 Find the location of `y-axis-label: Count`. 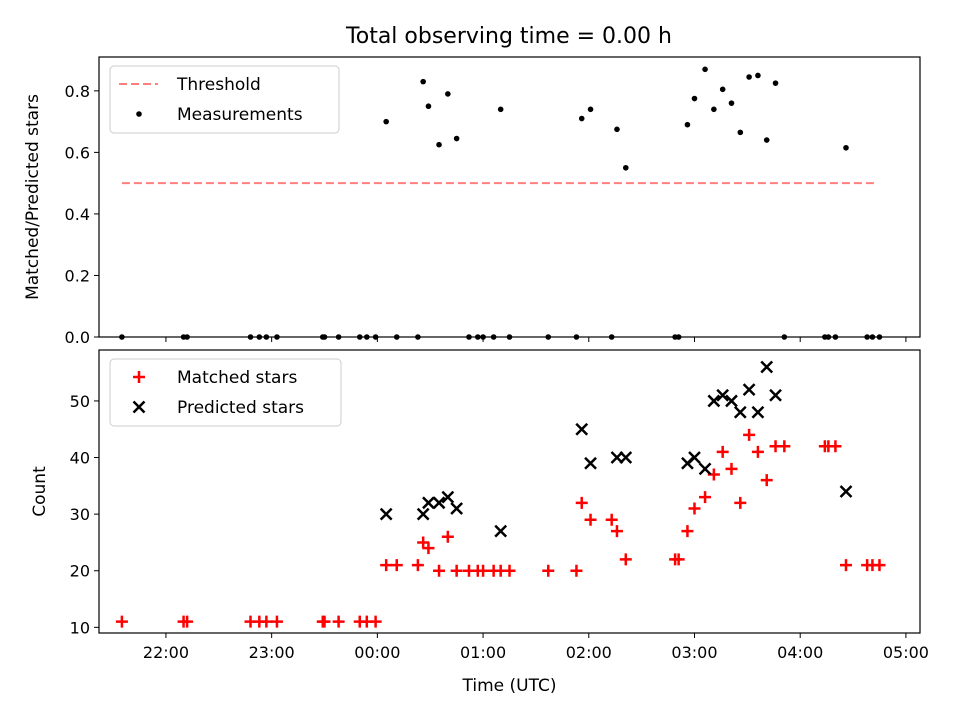

y-axis-label: Count is located at coordinates (40, 491).